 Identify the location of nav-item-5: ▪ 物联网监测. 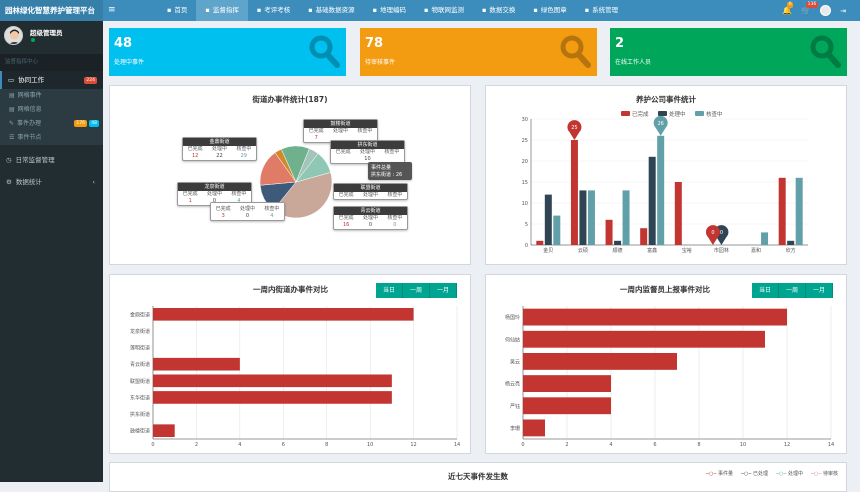
(444, 10).